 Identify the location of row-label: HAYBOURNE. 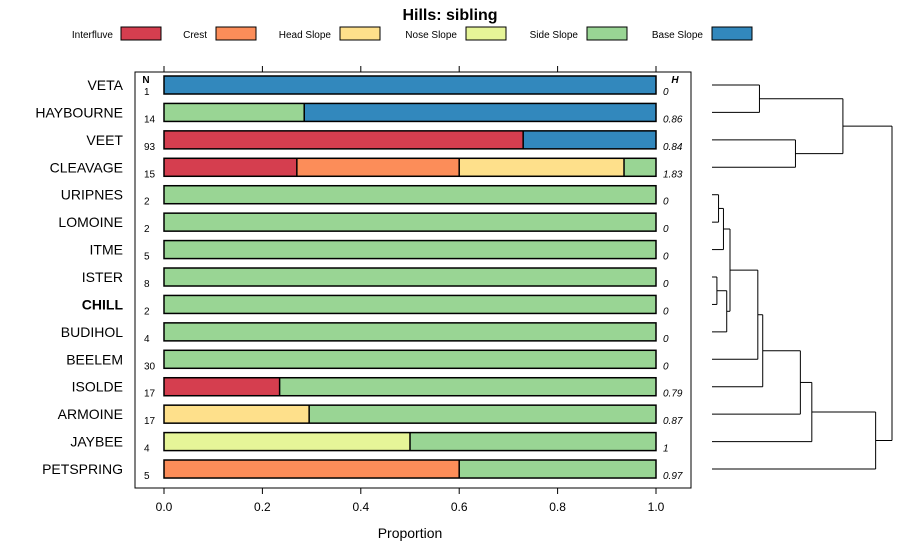
(79, 112).